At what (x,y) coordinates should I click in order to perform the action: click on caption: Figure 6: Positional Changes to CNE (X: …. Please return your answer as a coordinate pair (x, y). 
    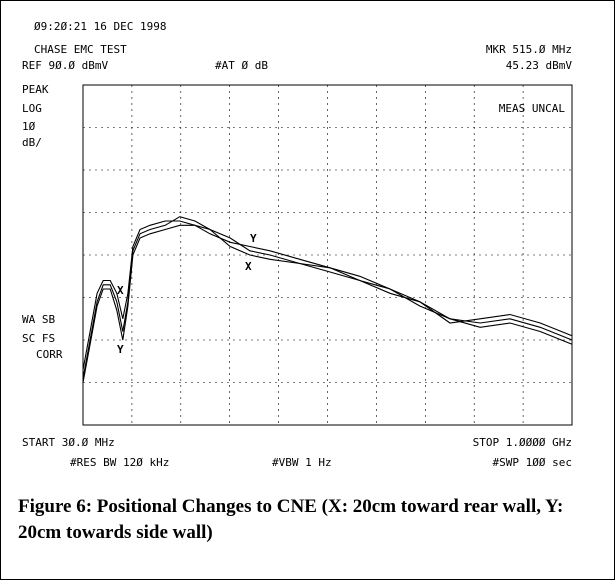
    Looking at the image, I should click on (291, 519).